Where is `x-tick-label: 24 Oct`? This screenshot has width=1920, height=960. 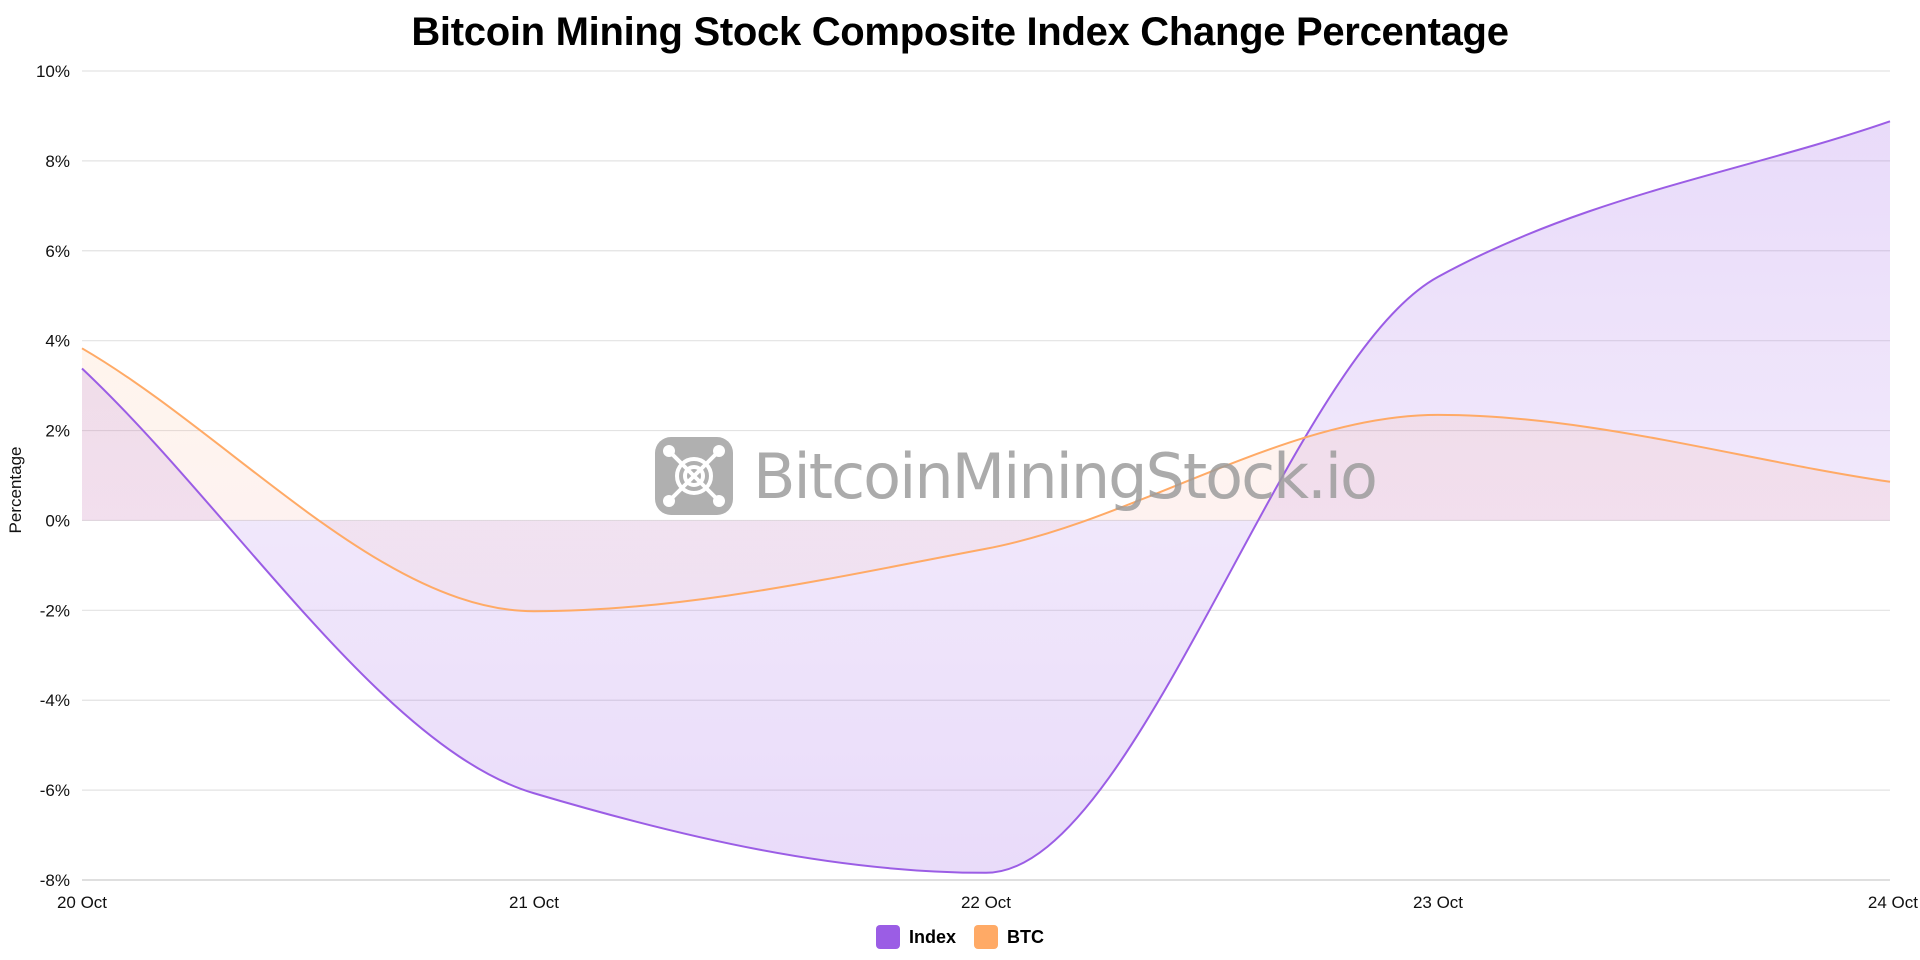
x-tick-label: 24 Oct is located at coordinates (1893, 902).